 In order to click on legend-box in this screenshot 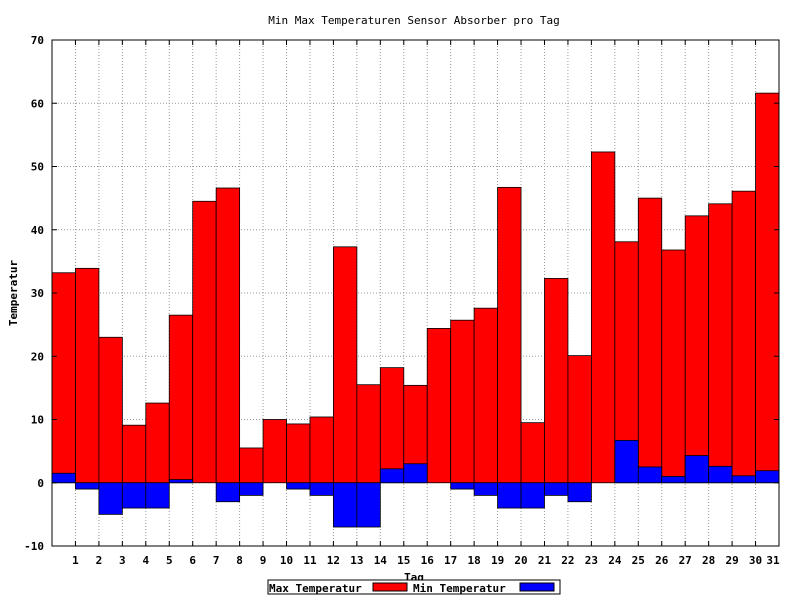, I will do `click(414, 587)`.